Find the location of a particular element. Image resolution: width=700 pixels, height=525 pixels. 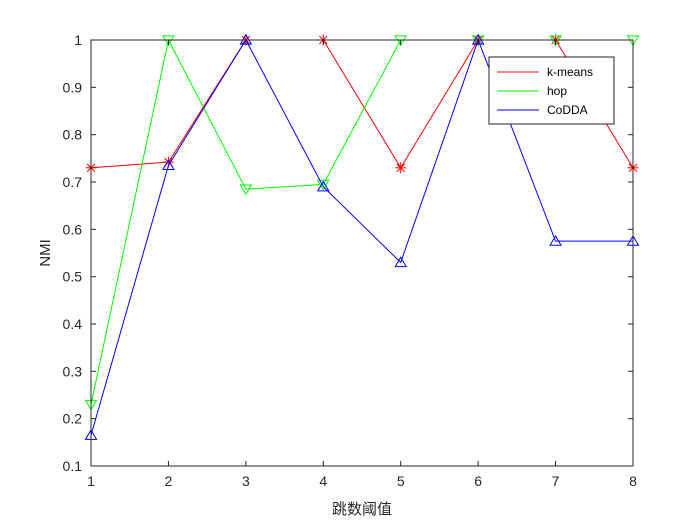

y-tick-label-0.8: 0.8 is located at coordinates (73, 135).